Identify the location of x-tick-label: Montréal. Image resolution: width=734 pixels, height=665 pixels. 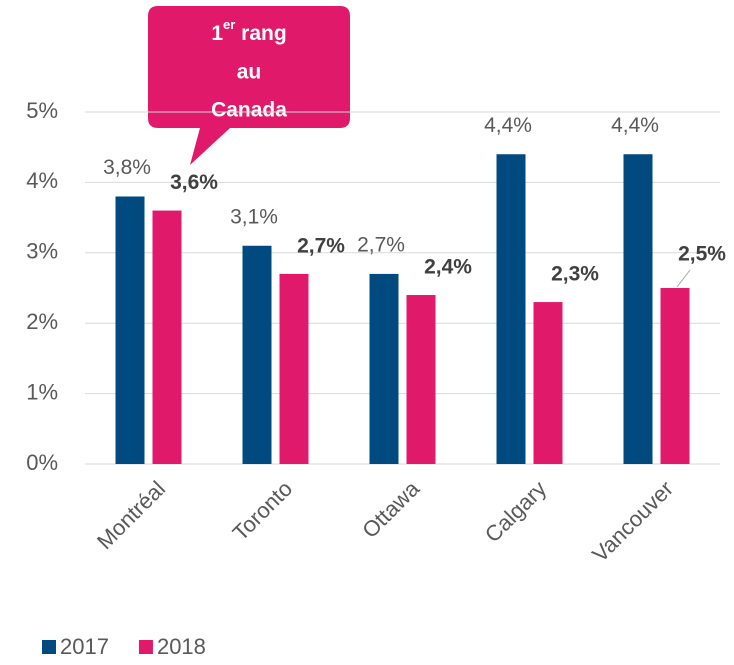
(131, 515).